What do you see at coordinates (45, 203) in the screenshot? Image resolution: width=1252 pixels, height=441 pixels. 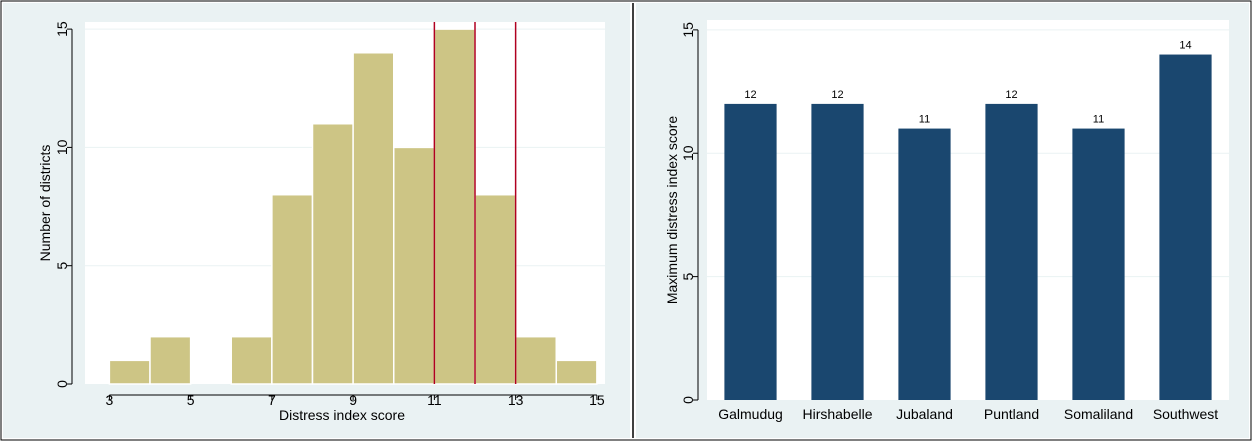 I see `histogram-y-axis-label: Number of districts` at bounding box center [45, 203].